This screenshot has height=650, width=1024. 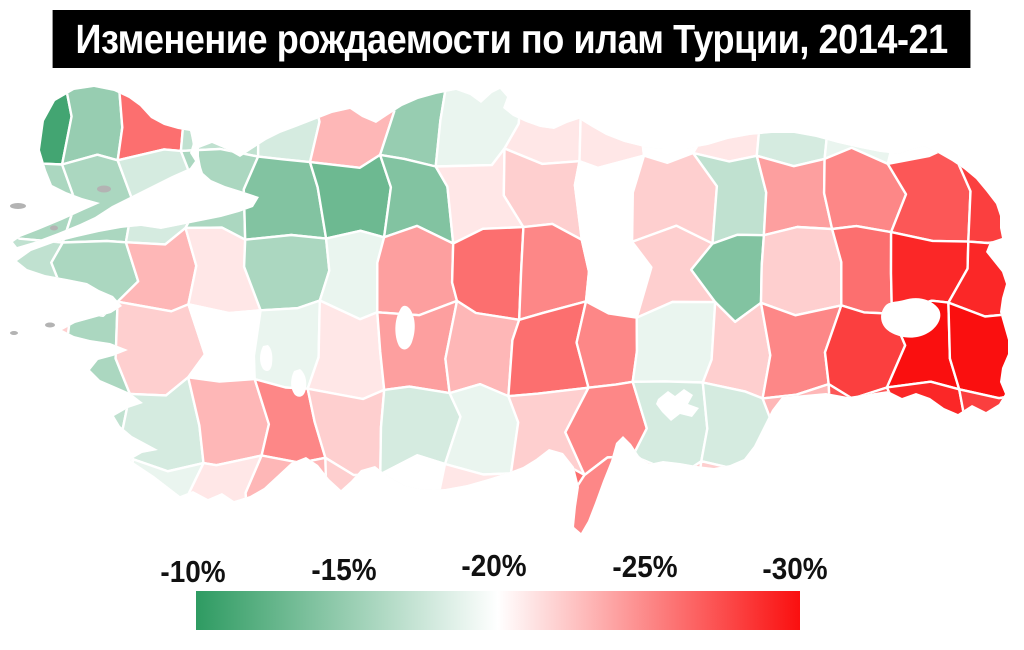 What do you see at coordinates (677, 405) in the screenshot?
I see `lake-ataturk-dam` at bounding box center [677, 405].